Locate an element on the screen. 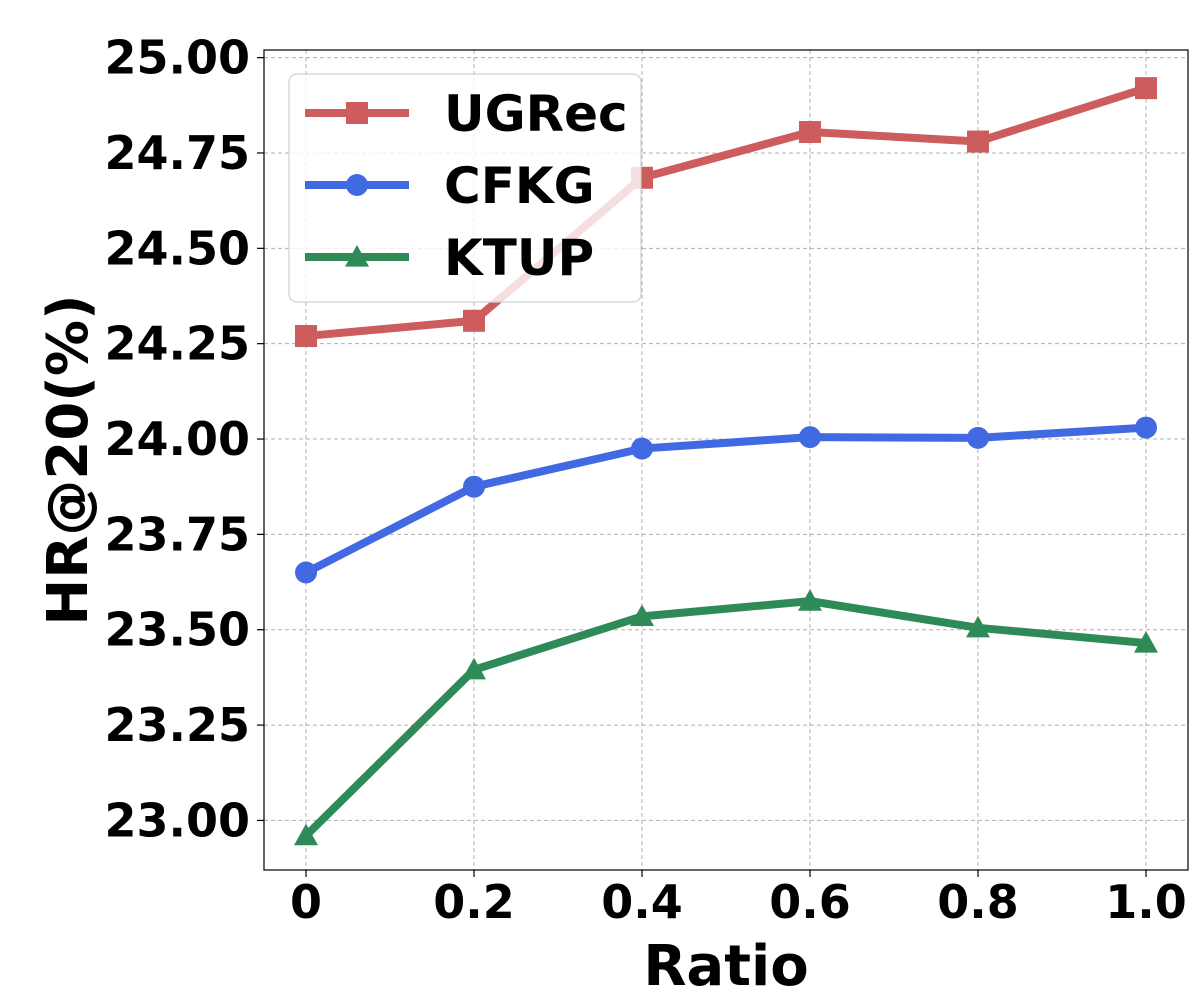  y-tick-label: 24.75 is located at coordinates (177, 153).